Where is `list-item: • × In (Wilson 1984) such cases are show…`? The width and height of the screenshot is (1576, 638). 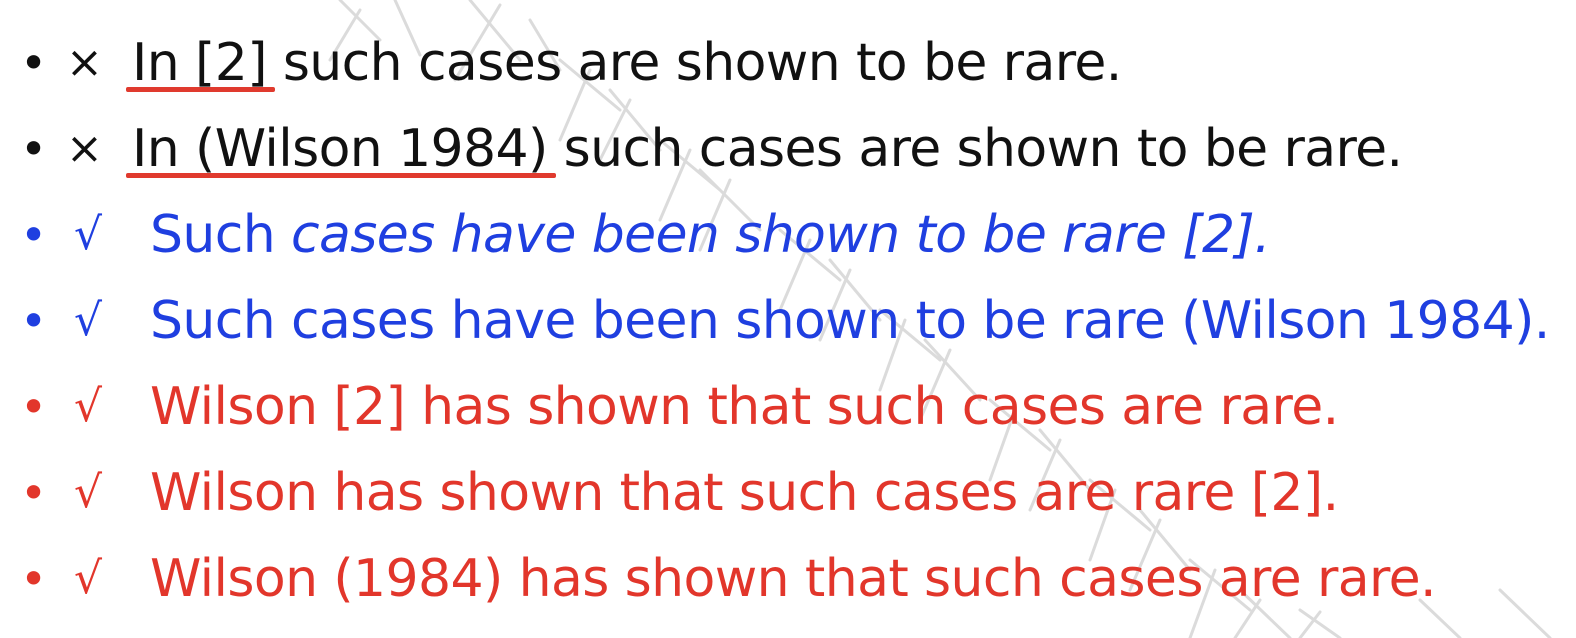 list-item: • × In (Wilson 1984) such cases are show… is located at coordinates (788, 149).